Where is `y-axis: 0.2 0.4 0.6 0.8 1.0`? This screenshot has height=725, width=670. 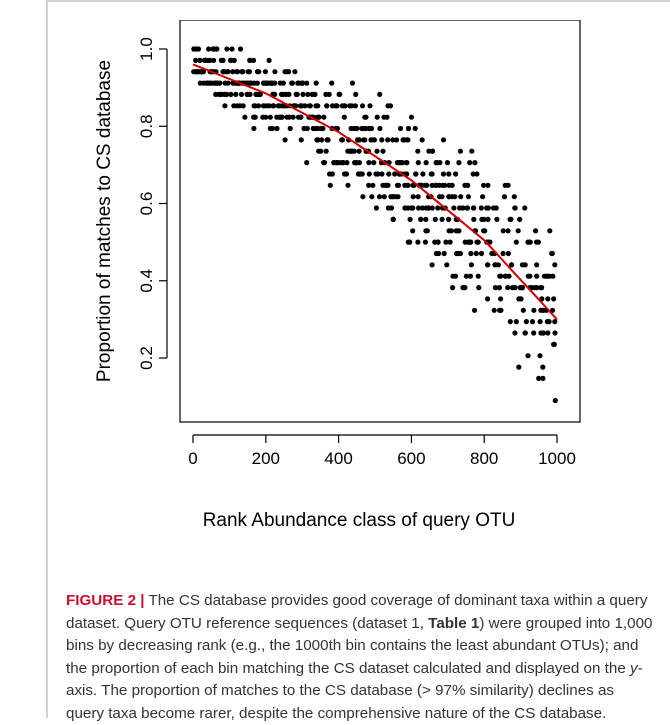
y-axis: 0.2 0.4 0.6 0.8 1.0 is located at coordinates (152, 203).